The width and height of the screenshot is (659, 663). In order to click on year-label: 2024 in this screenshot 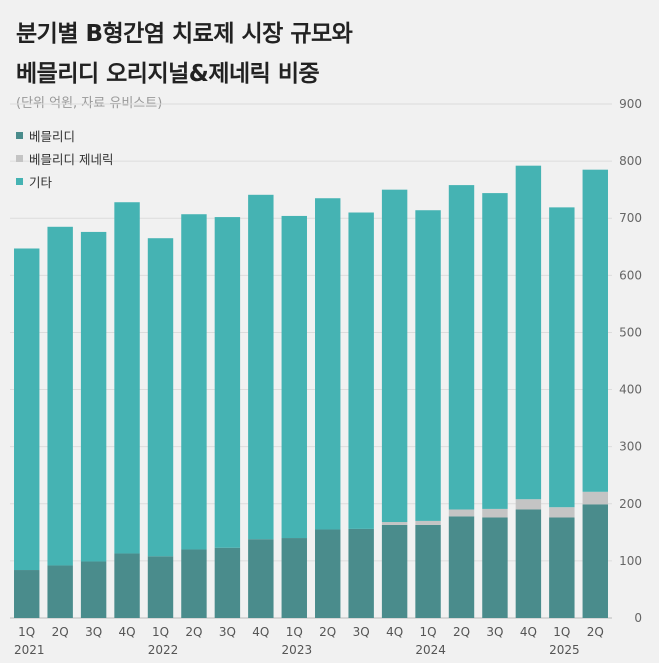, I will do `click(430, 650)`.